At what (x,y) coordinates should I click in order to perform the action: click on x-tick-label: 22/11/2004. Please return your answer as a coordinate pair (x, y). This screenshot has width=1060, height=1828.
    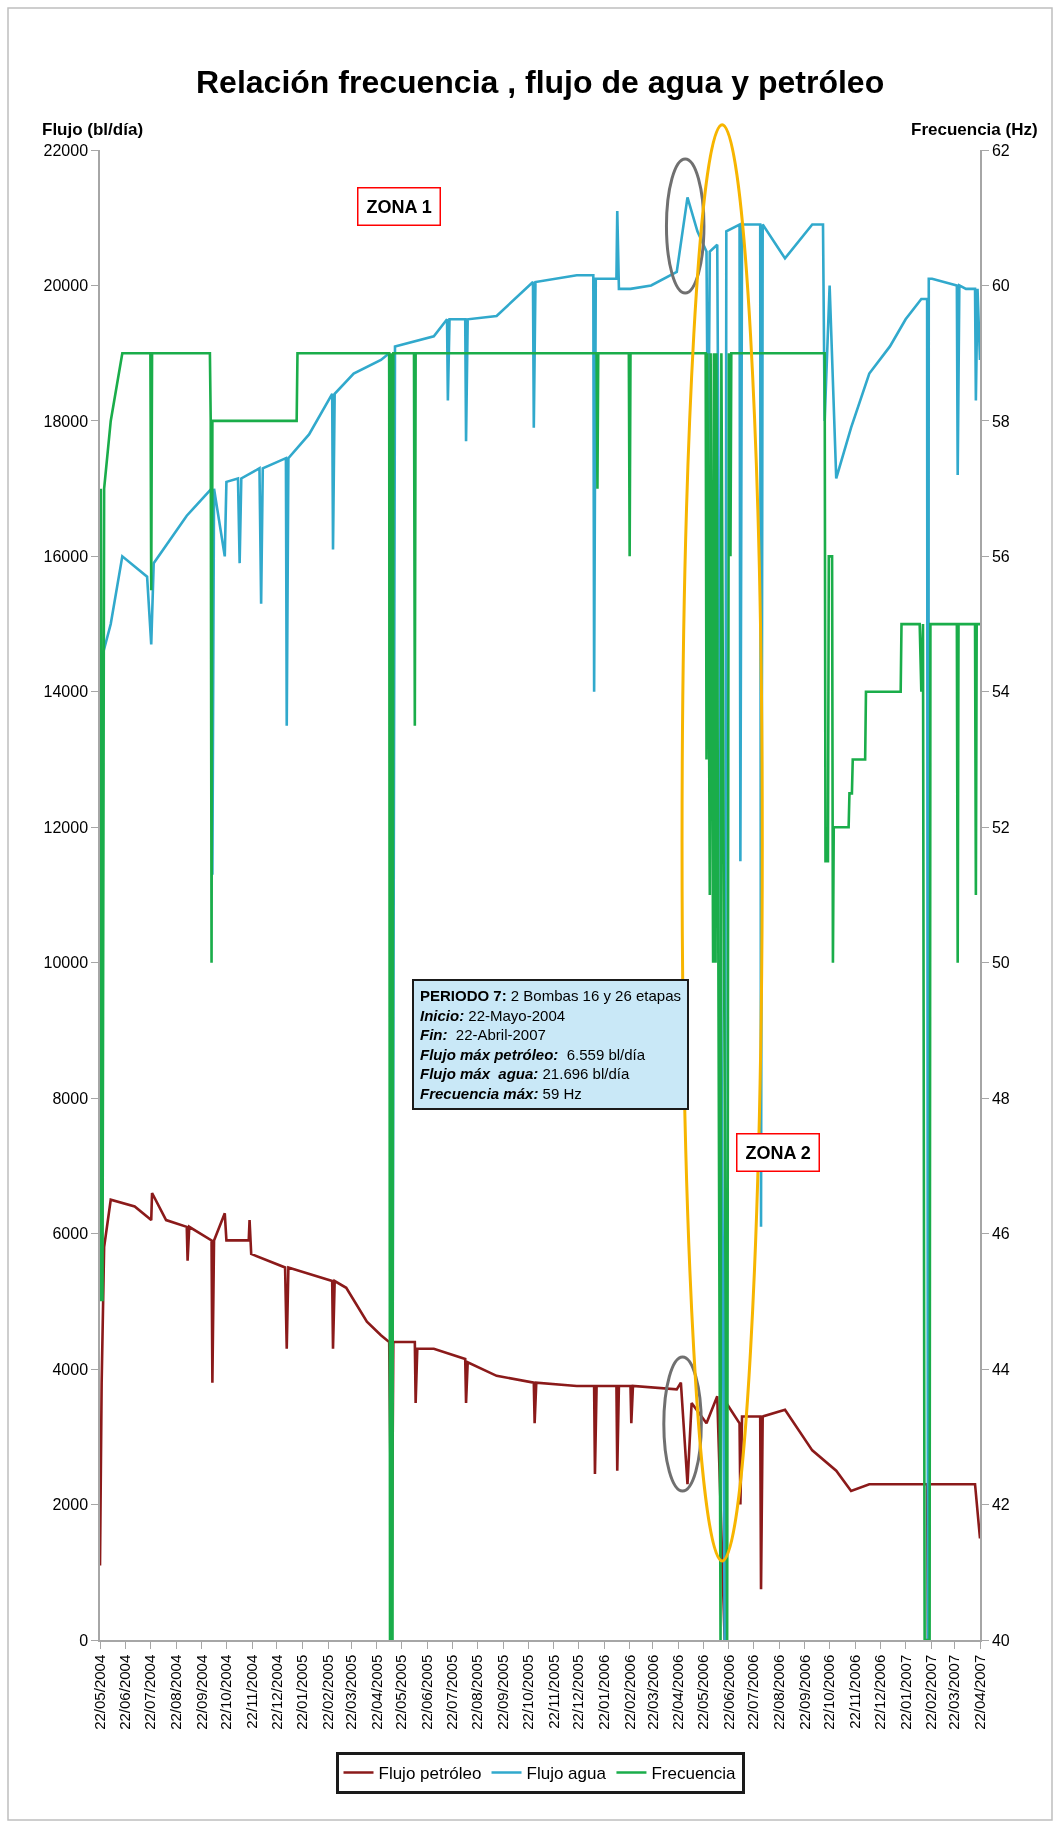
    Looking at the image, I should click on (251, 1691).